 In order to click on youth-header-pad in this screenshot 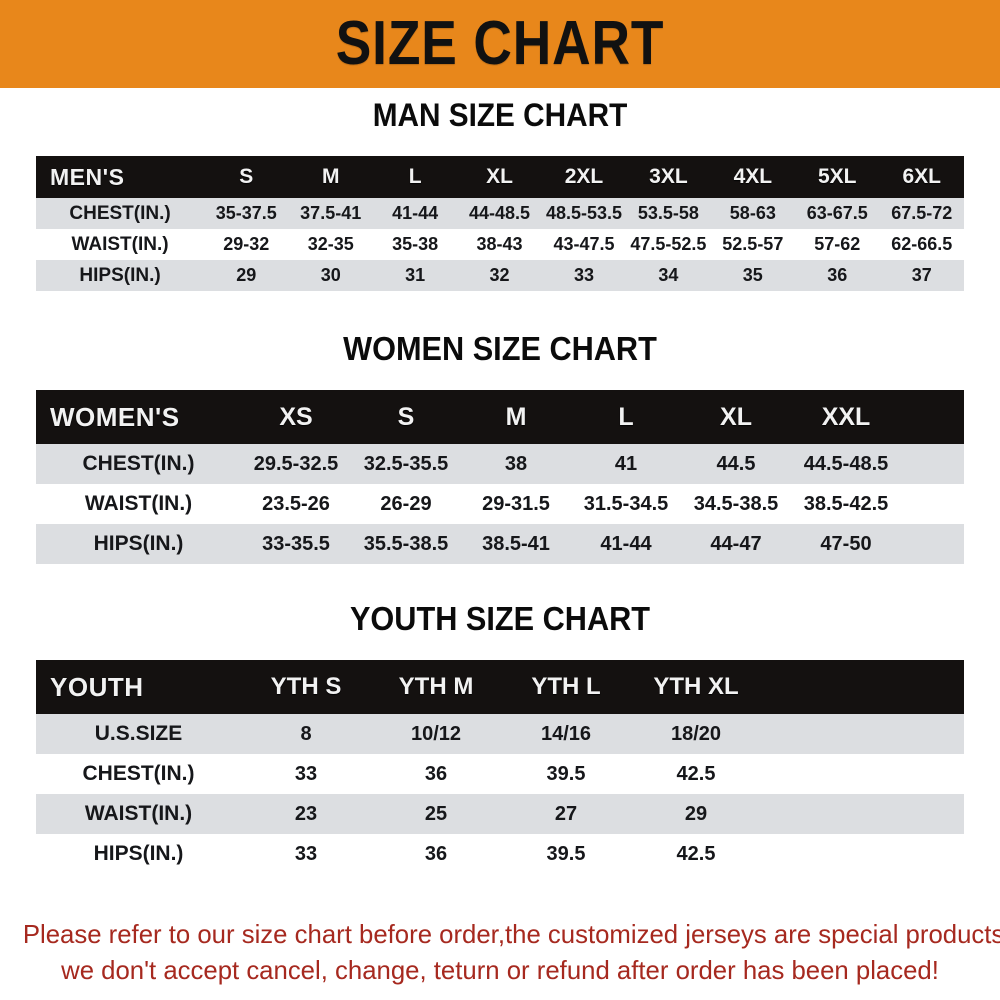, I will do `click(862, 687)`.